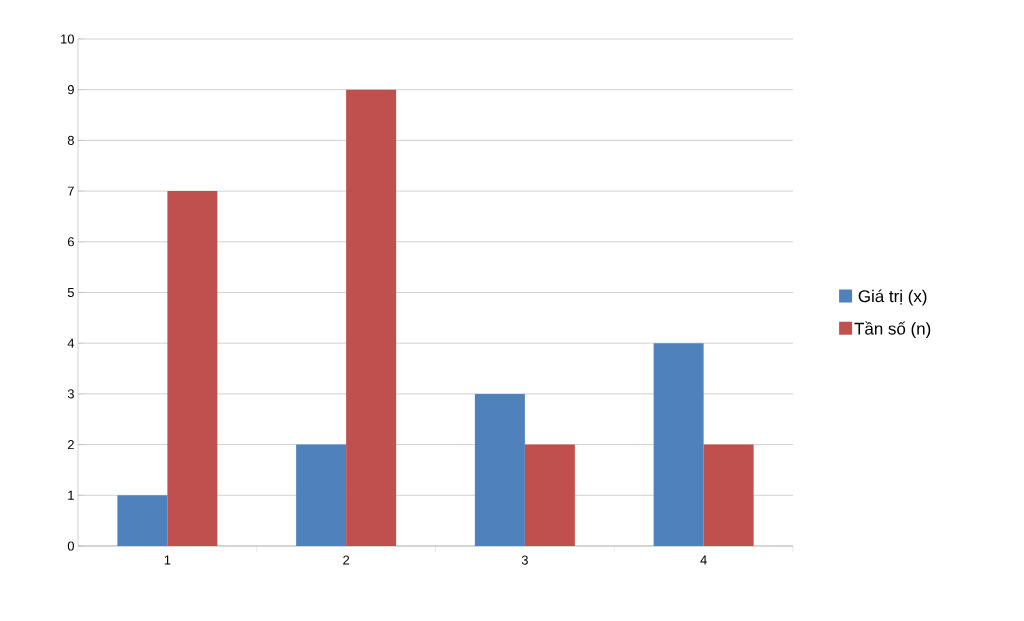  Describe the element at coordinates (67, 39) in the screenshot. I see `y-tick-label: 10` at that location.